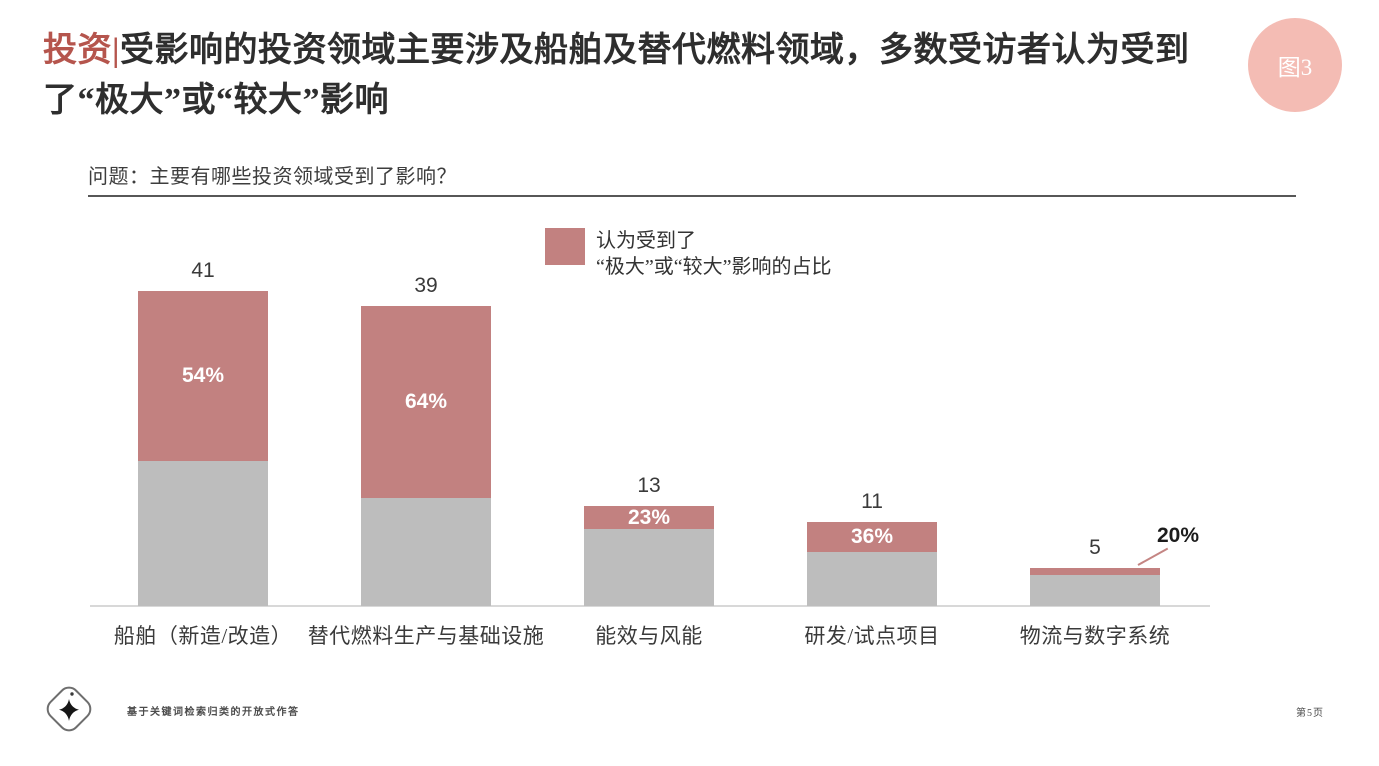 Image resolution: width=1379 pixels, height=766 pixels. Describe the element at coordinates (1295, 65) in the screenshot. I see `figure-number-badge: 图3` at that location.